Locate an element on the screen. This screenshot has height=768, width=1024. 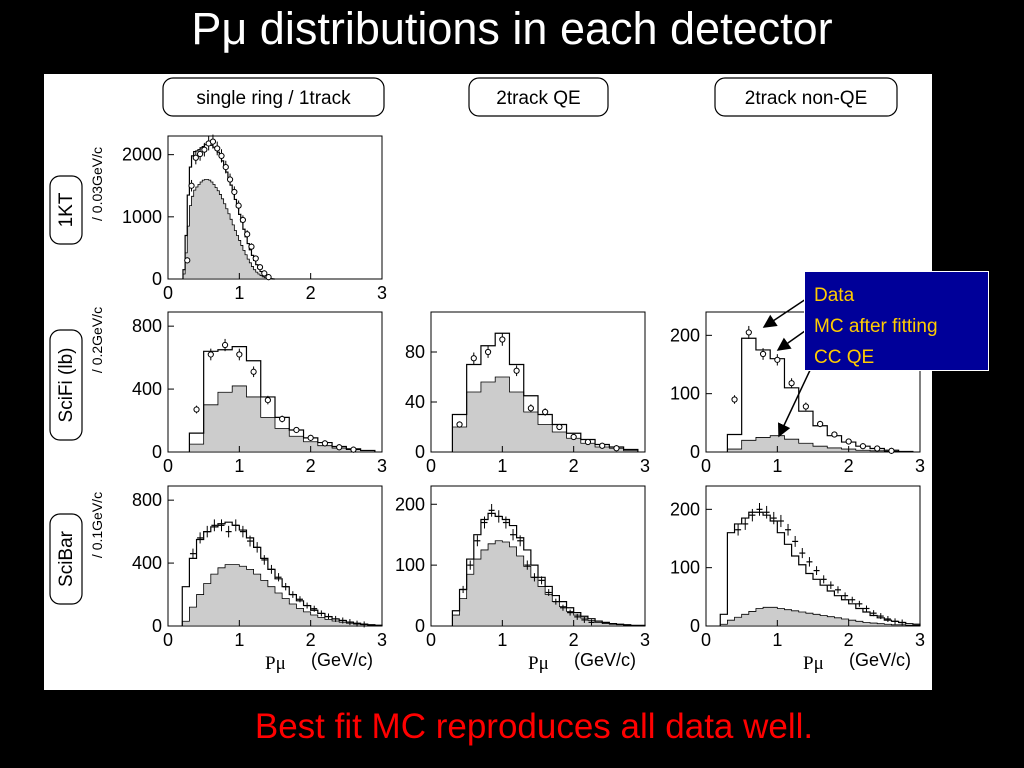
histogram-panel-scibar-single: 0 1 2 3 0 400 800 Pμ (GeV/c) is located at coordinates (259, 579).